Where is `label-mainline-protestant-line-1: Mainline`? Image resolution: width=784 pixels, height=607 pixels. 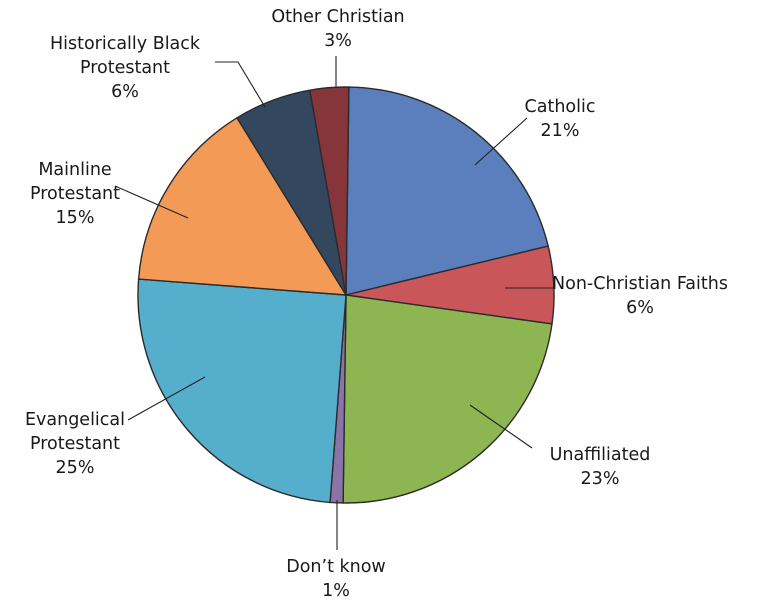
label-mainline-protestant-line-1: Mainline is located at coordinates (74, 170).